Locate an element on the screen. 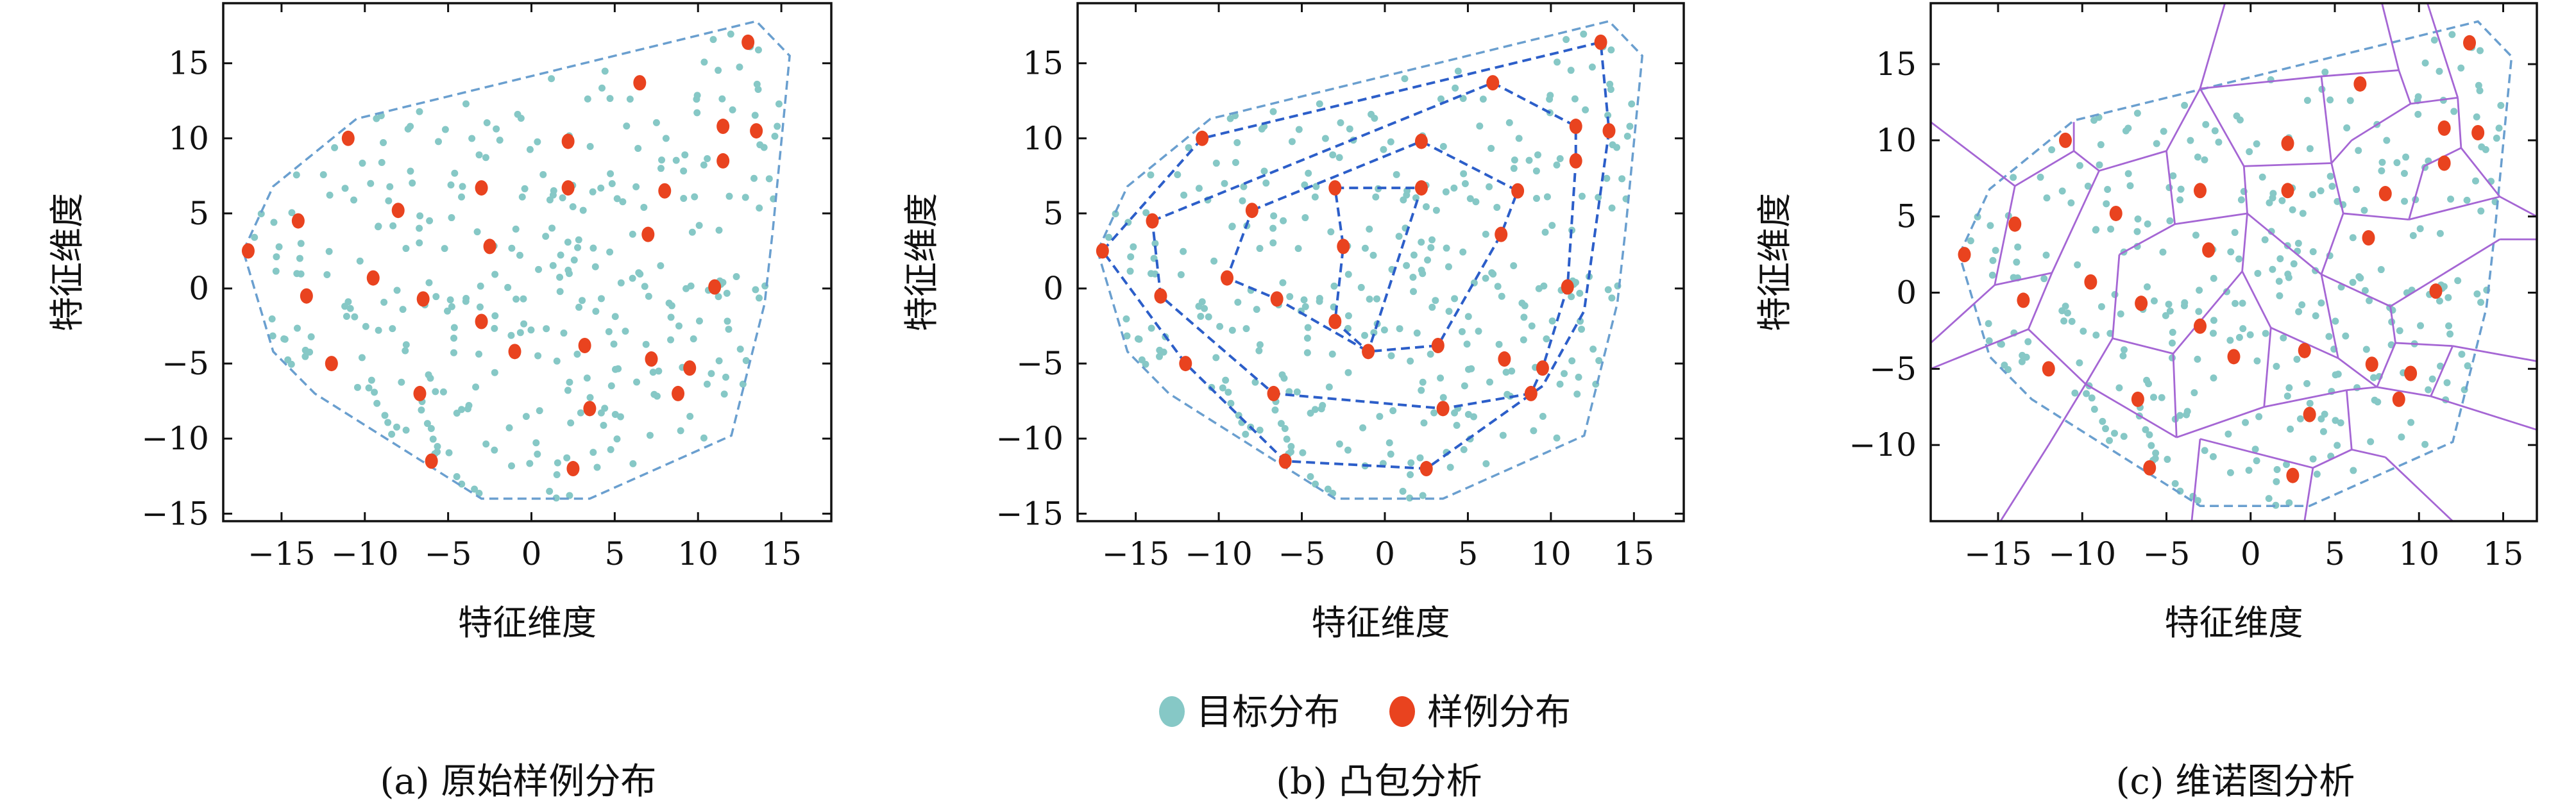  x-tick-label: −10 is located at coordinates (2082, 553).